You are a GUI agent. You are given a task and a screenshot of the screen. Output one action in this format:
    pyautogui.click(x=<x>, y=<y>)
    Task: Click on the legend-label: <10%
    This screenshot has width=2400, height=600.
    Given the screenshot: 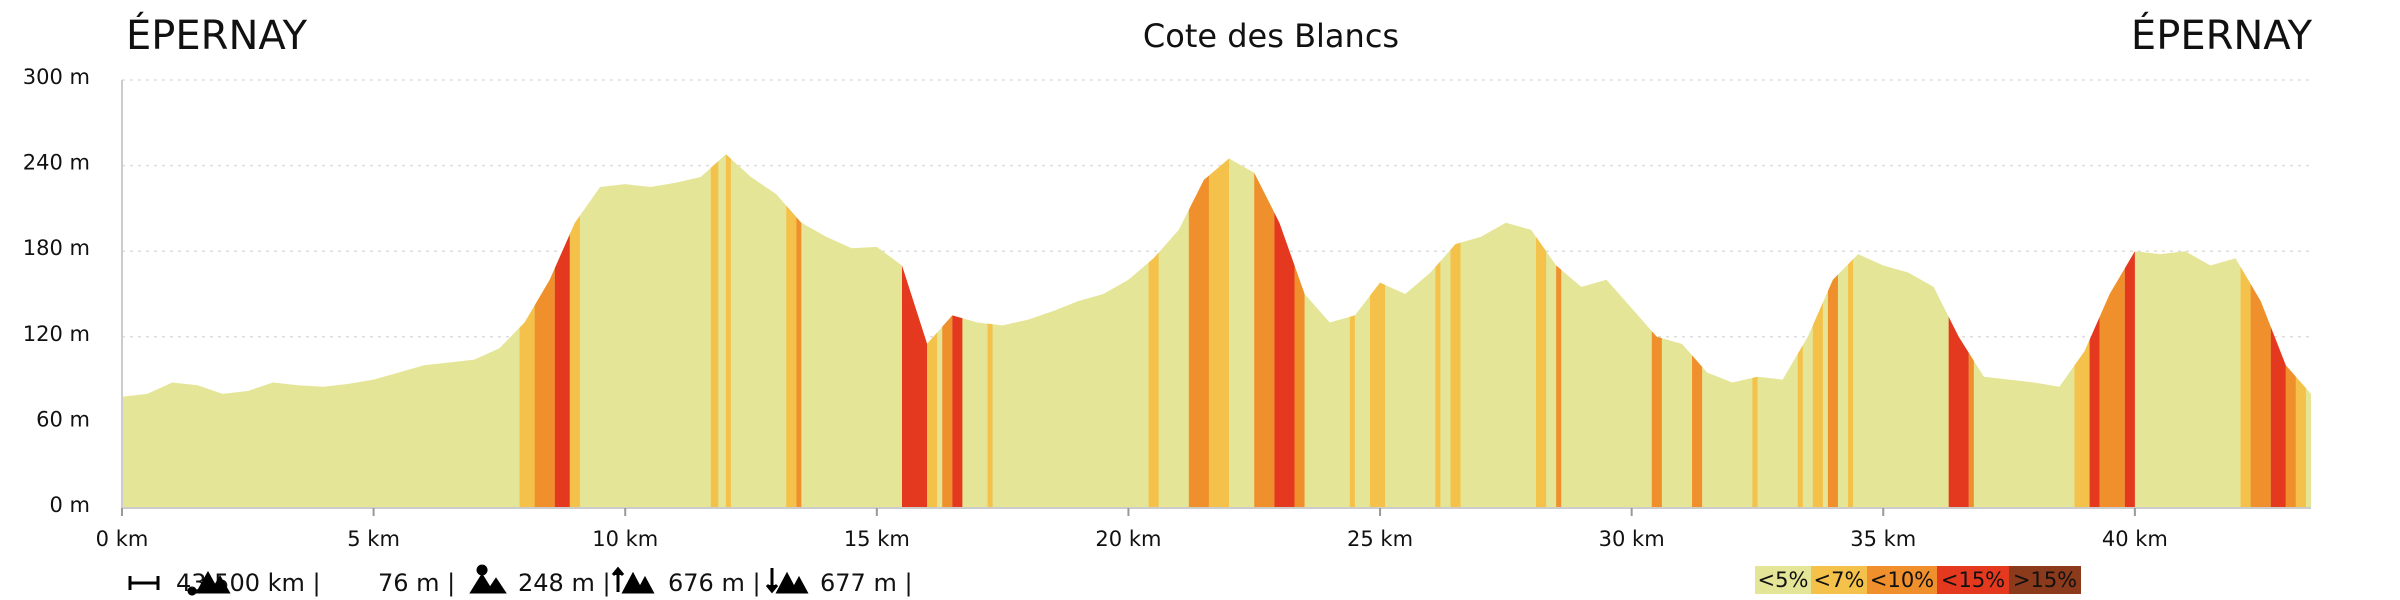 What is the action you would take?
    pyautogui.click(x=1902, y=580)
    